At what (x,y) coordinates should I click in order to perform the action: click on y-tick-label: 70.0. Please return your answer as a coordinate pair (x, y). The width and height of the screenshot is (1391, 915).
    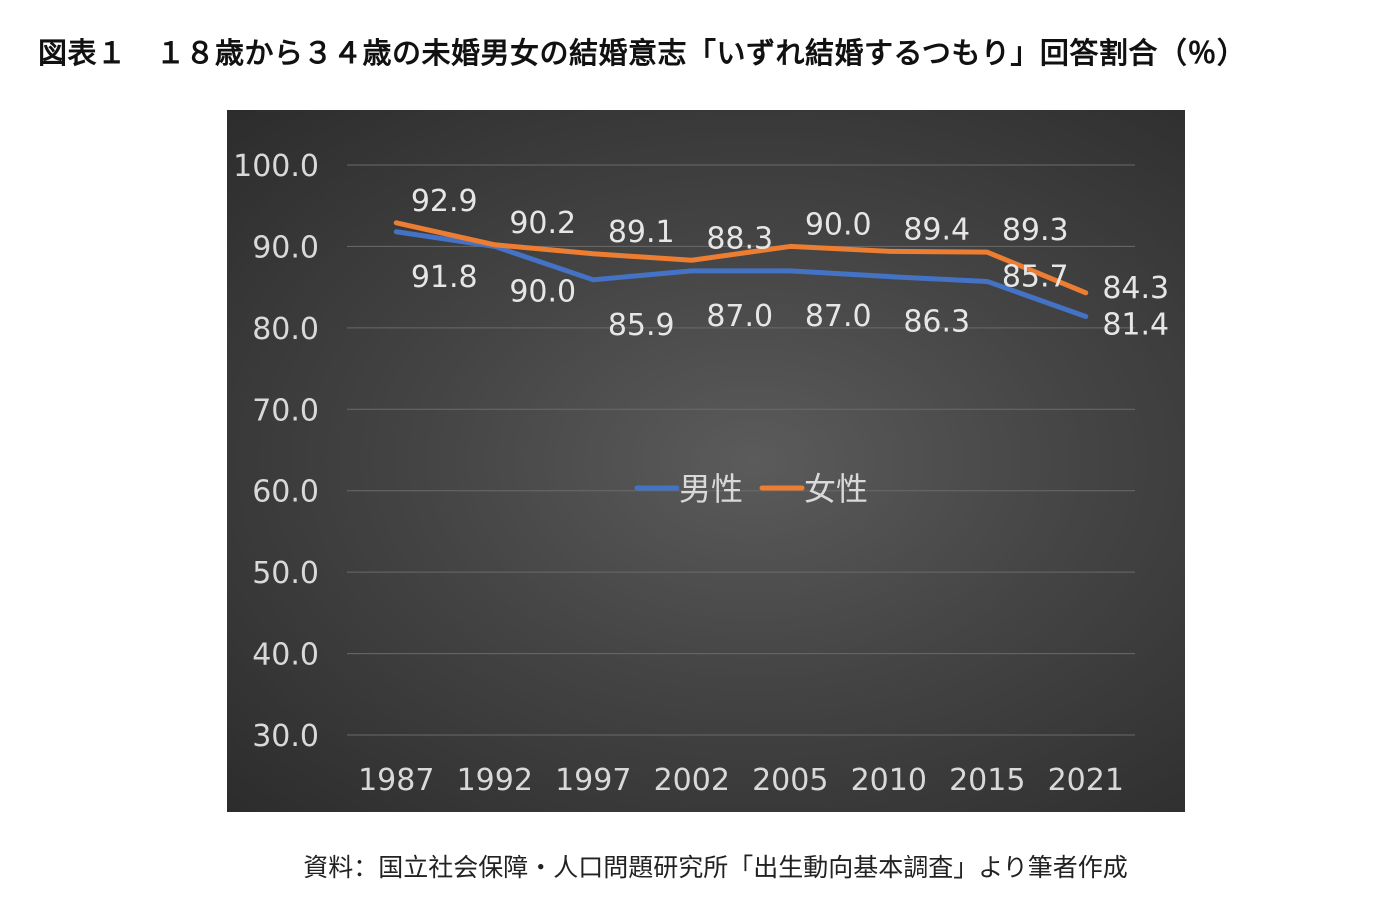
    Looking at the image, I should click on (285, 410).